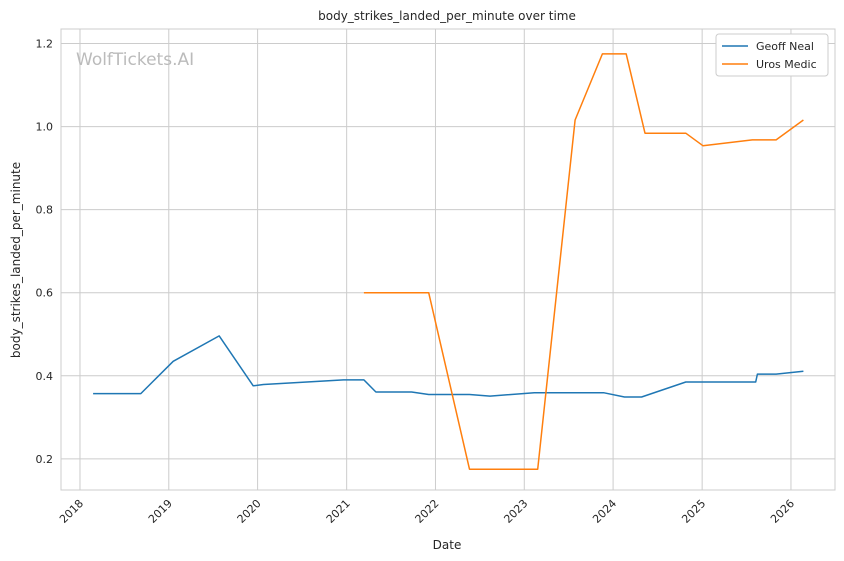 The width and height of the screenshot is (844, 561). What do you see at coordinates (447, 545) in the screenshot?
I see `x-axis-title: Date` at bounding box center [447, 545].